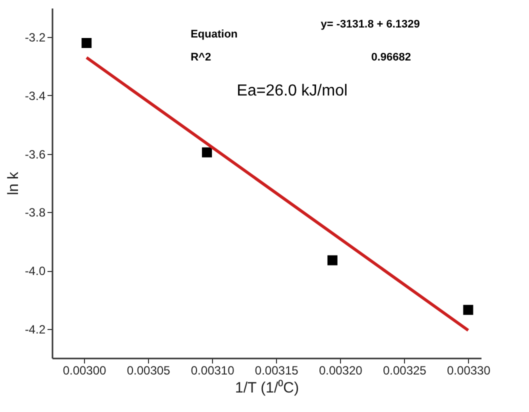  Describe the element at coordinates (35, 213) in the screenshot. I see `y-tick-label: -3.8` at that location.